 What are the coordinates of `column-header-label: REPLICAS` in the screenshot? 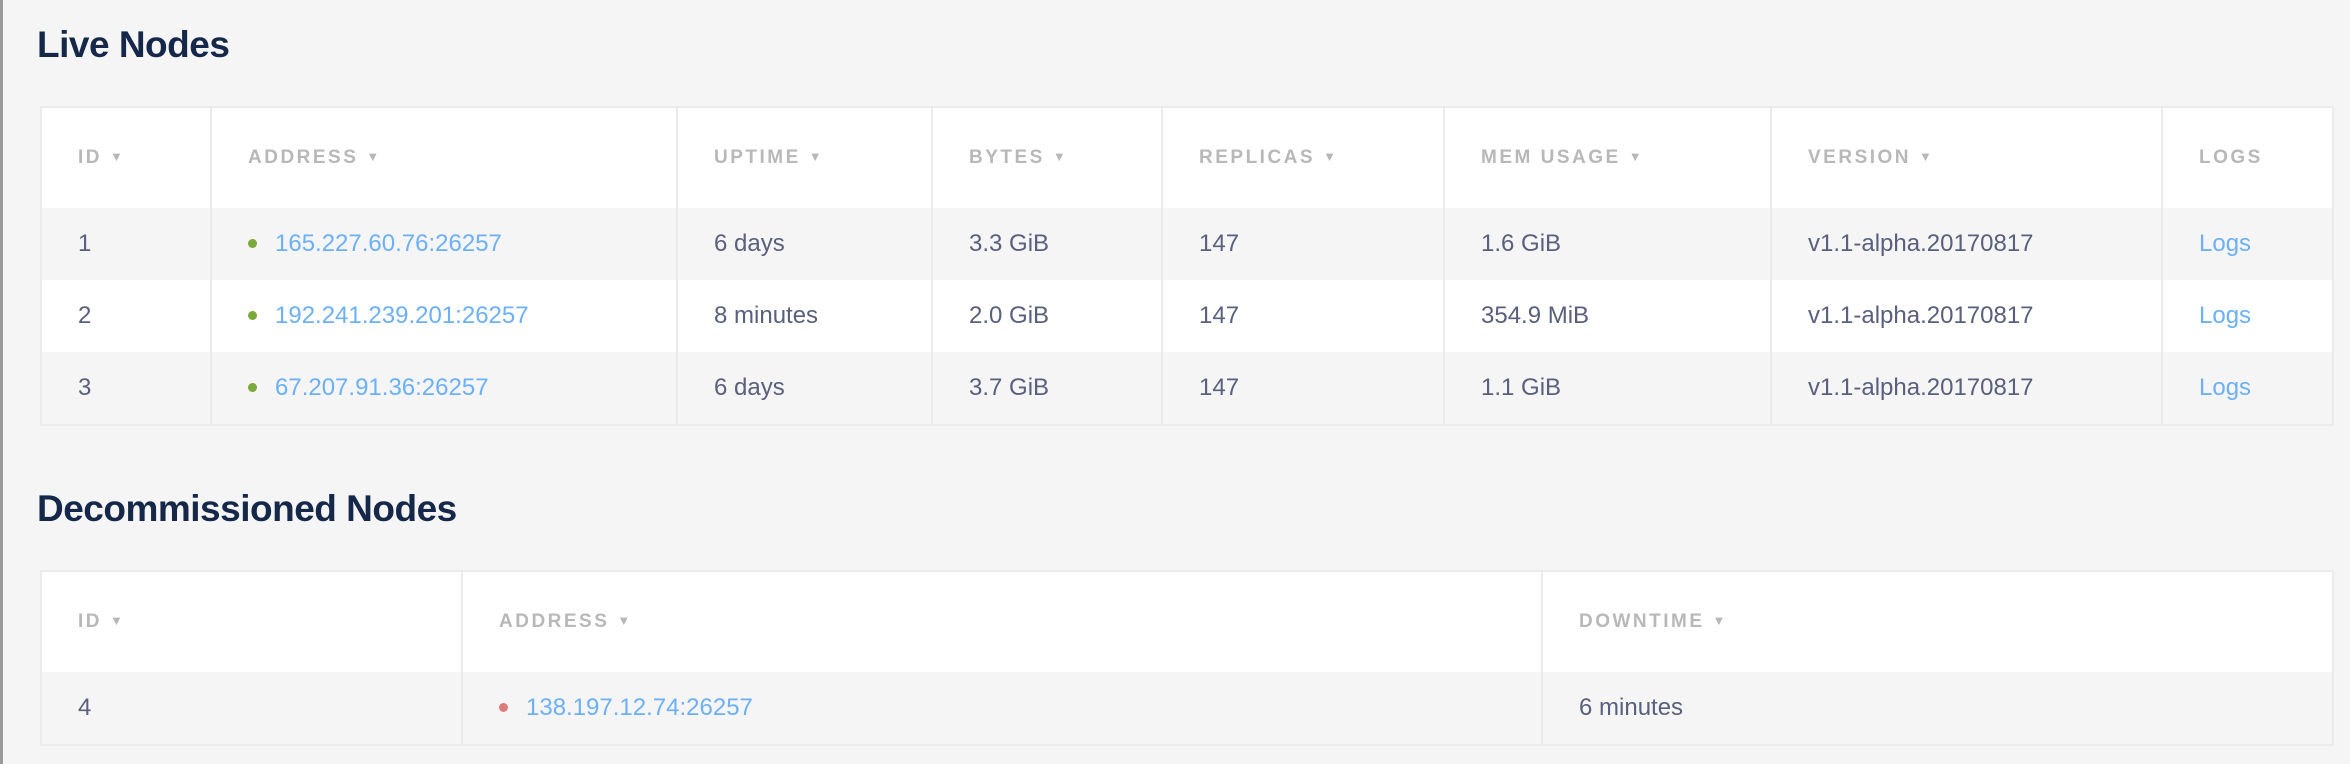 It's located at (1257, 157).